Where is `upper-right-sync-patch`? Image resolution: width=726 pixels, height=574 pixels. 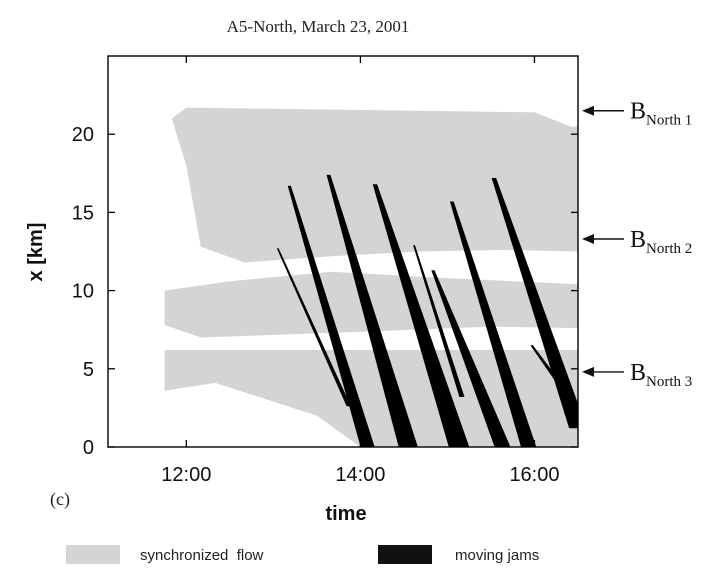 upper-right-sync-patch is located at coordinates (541, 150).